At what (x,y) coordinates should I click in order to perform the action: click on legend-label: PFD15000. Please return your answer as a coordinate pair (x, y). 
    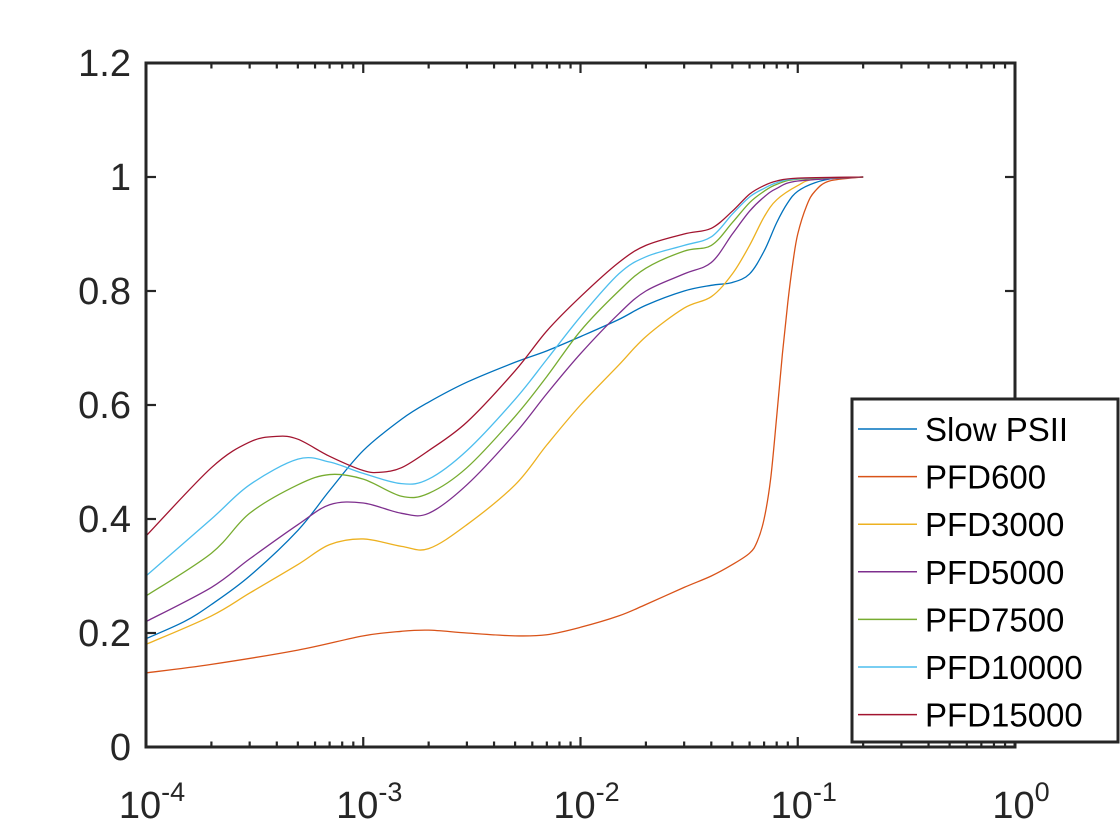
    Looking at the image, I should click on (1004, 715).